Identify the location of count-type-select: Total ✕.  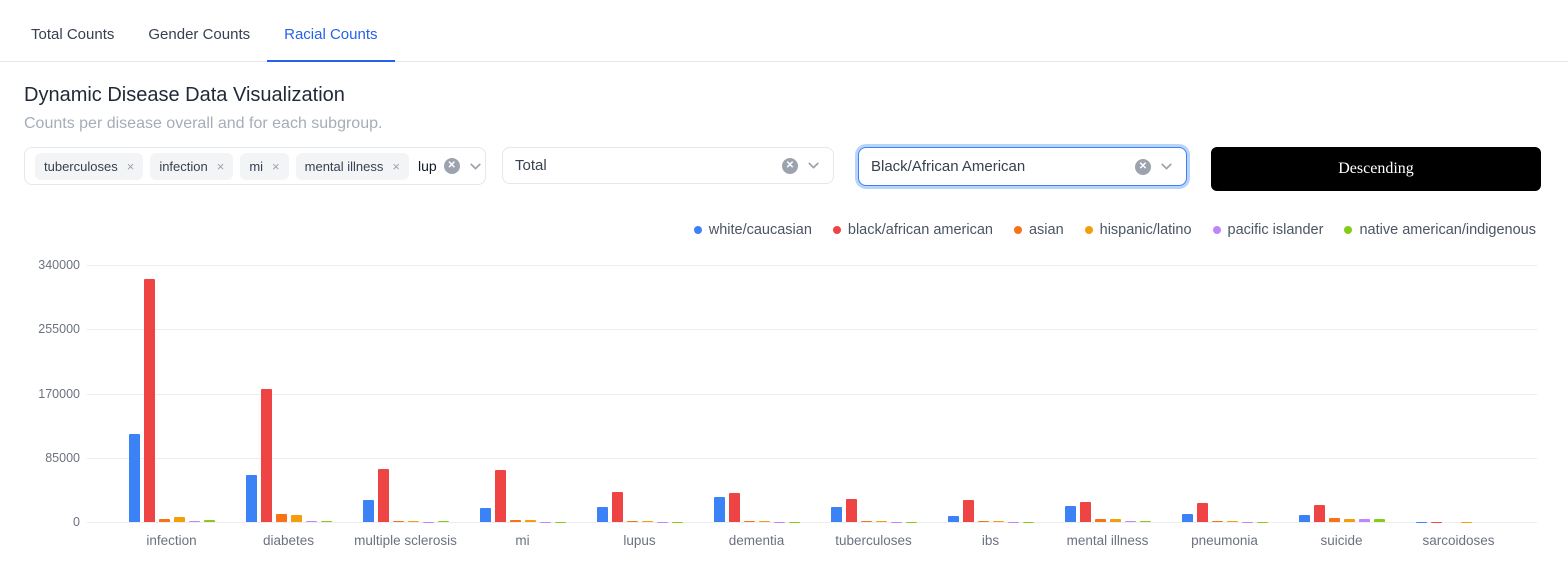
(668, 165).